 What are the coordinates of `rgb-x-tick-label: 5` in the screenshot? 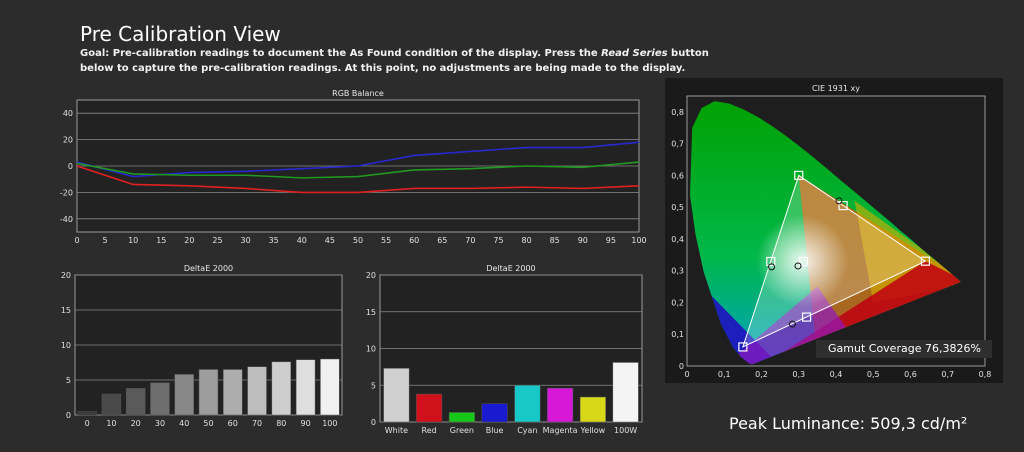 It's located at (105, 240).